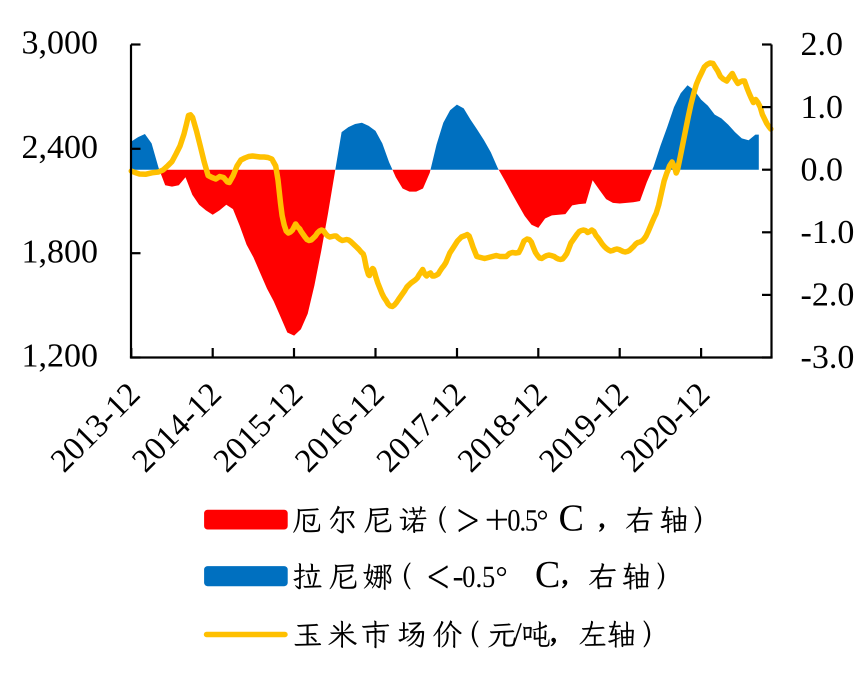  I want to click on svg-text: 0.0, so click(822, 169).